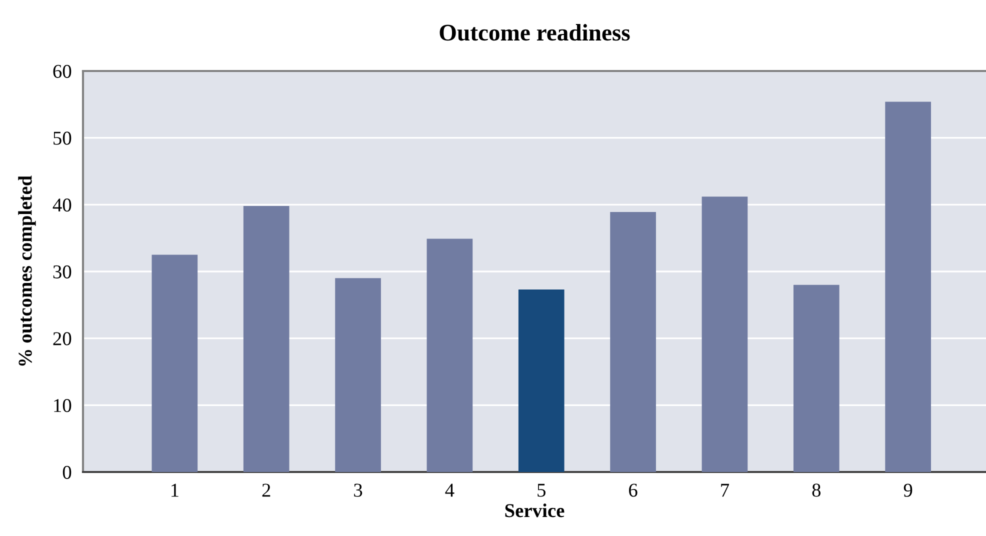 This screenshot has width=986, height=536. Describe the element at coordinates (542, 490) in the screenshot. I see `x-tick-label: 5` at that location.